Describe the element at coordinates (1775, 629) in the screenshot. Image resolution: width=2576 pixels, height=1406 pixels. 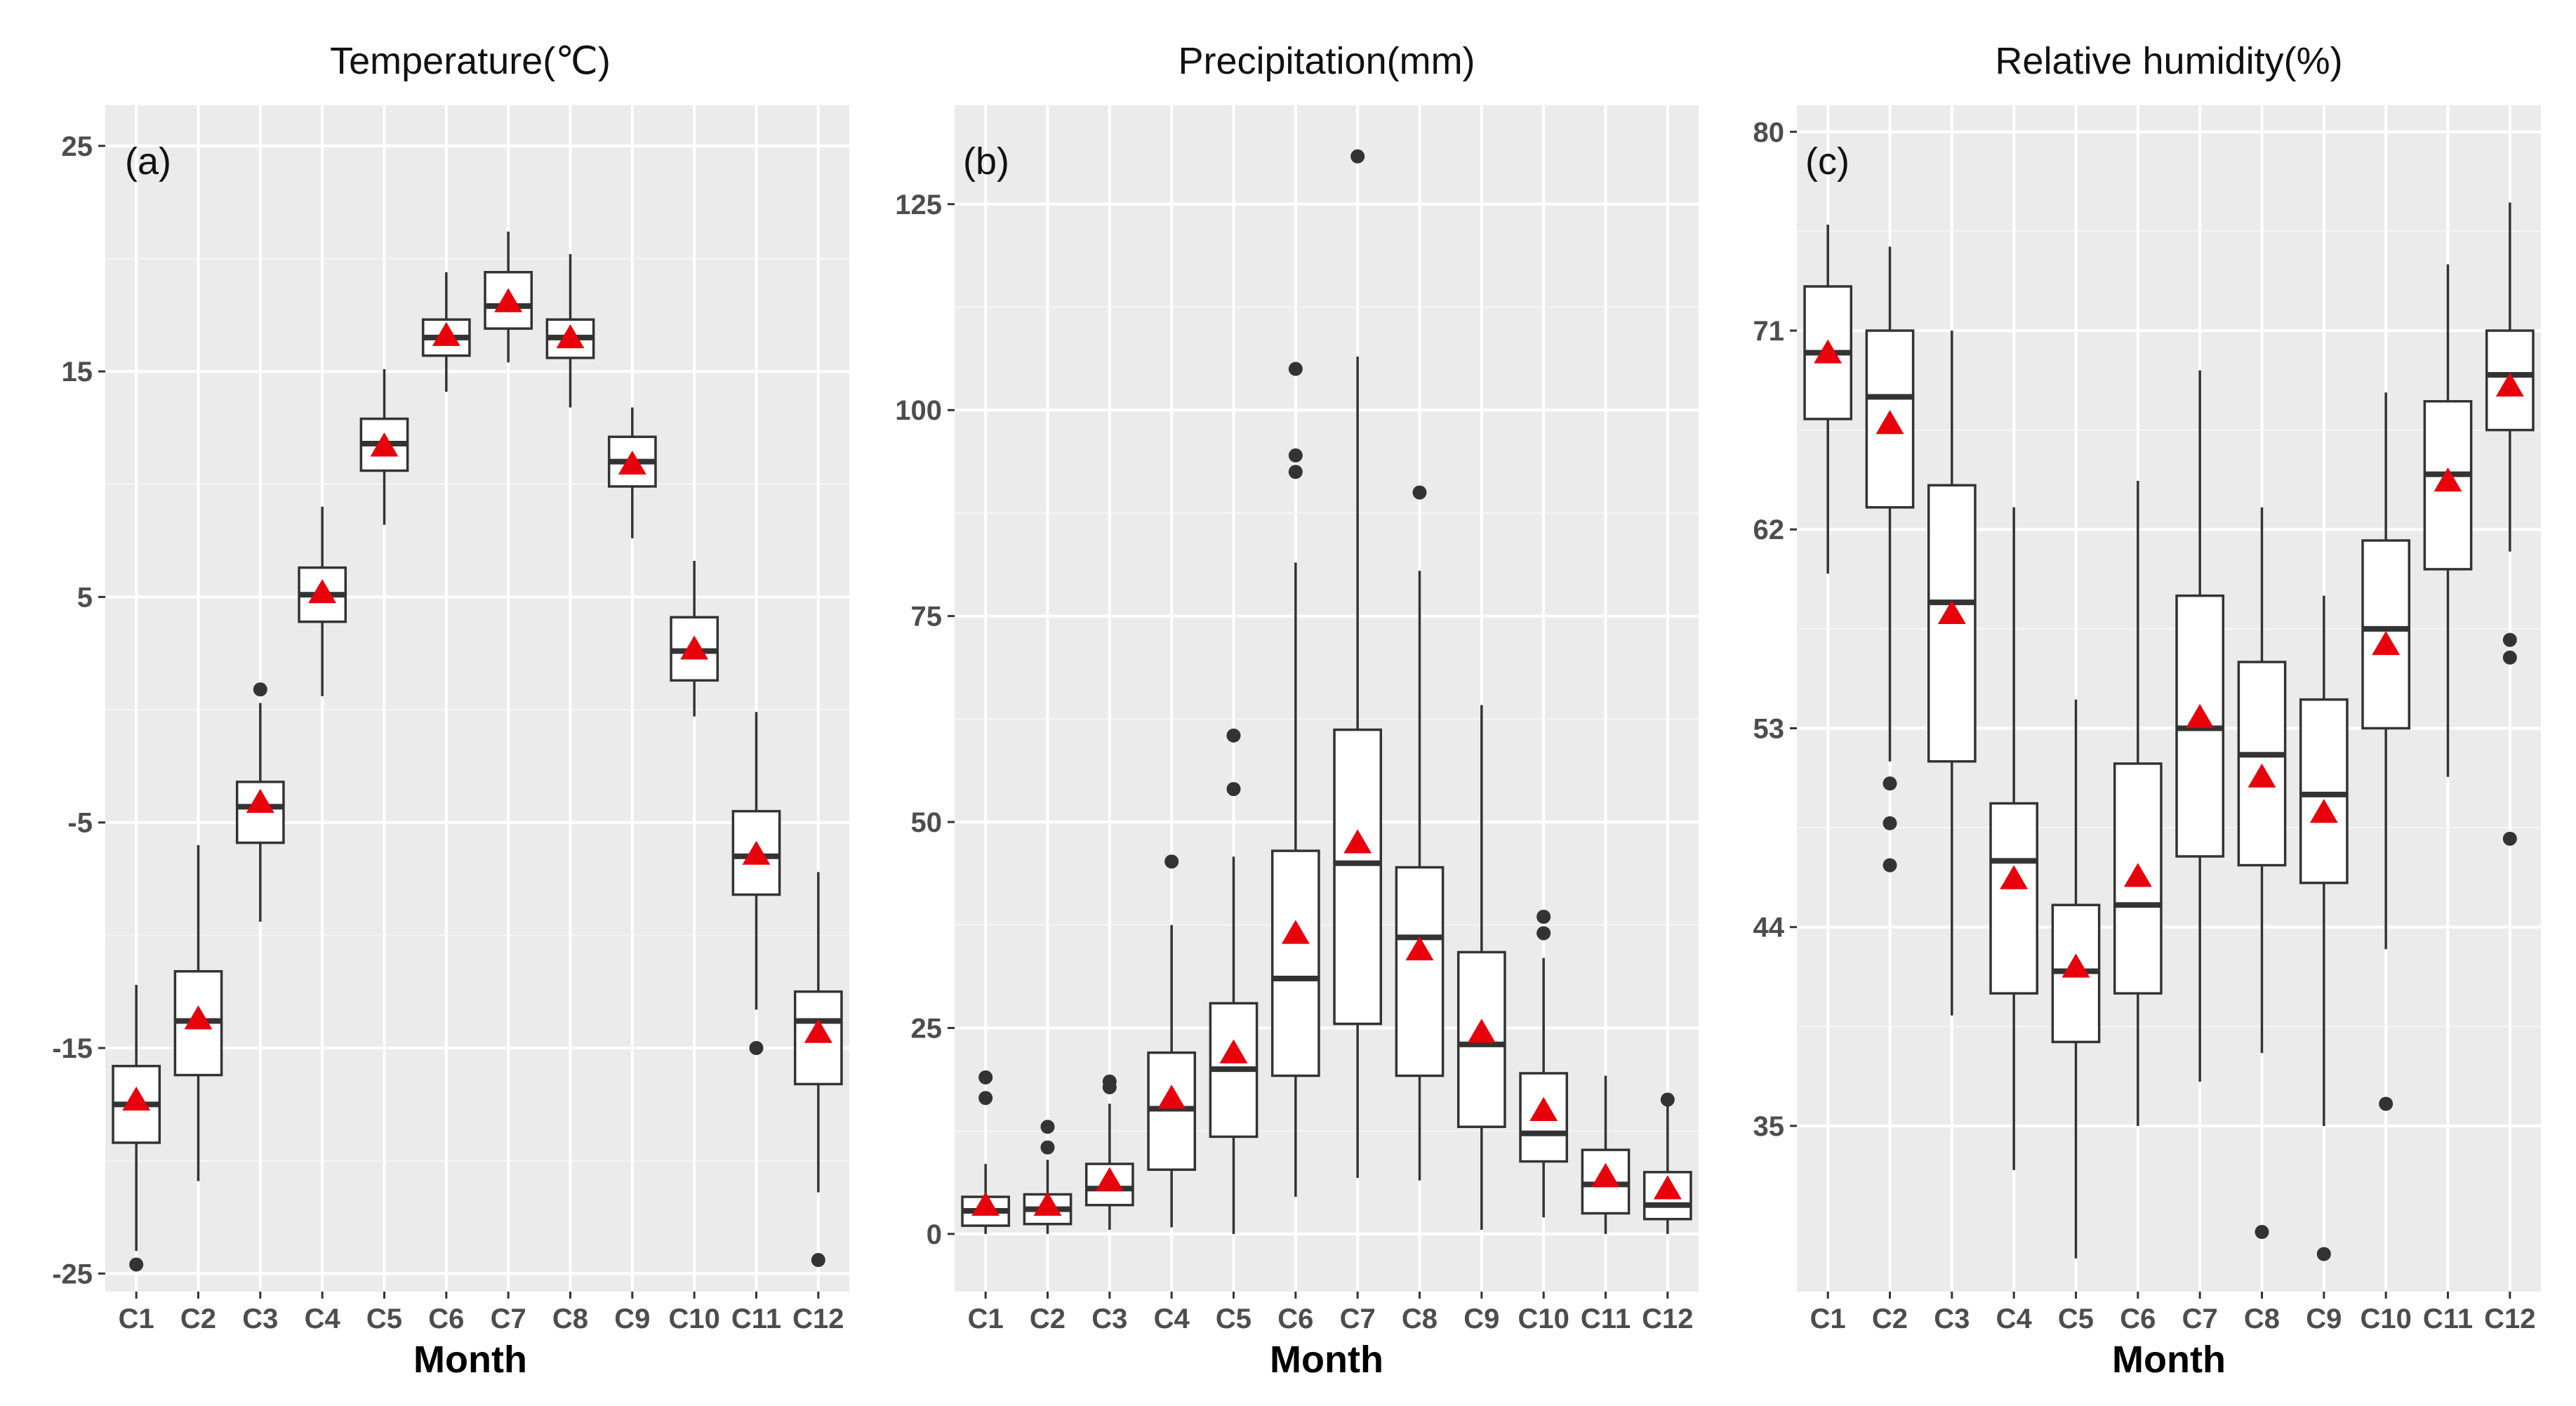
I see `humidity-y-axis: 35 44 53 62 71 80` at that location.